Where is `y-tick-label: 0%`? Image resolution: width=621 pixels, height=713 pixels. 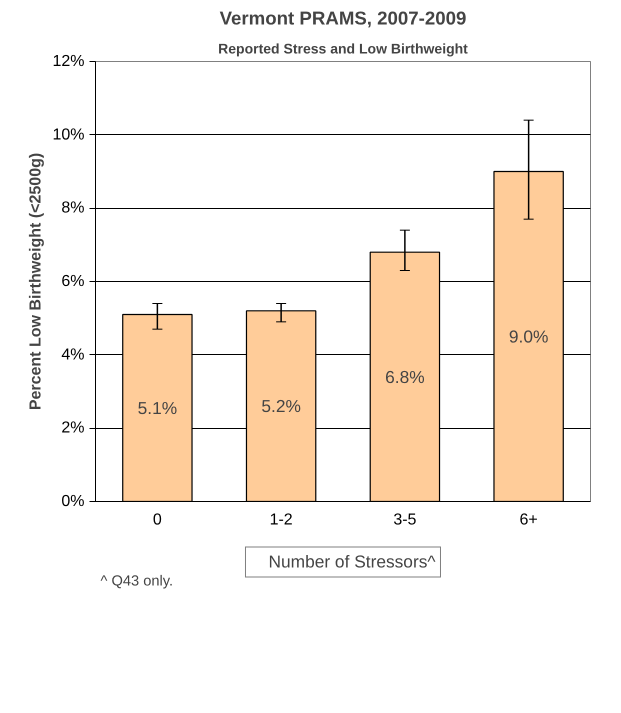
y-tick-label: 0% is located at coordinates (72, 501).